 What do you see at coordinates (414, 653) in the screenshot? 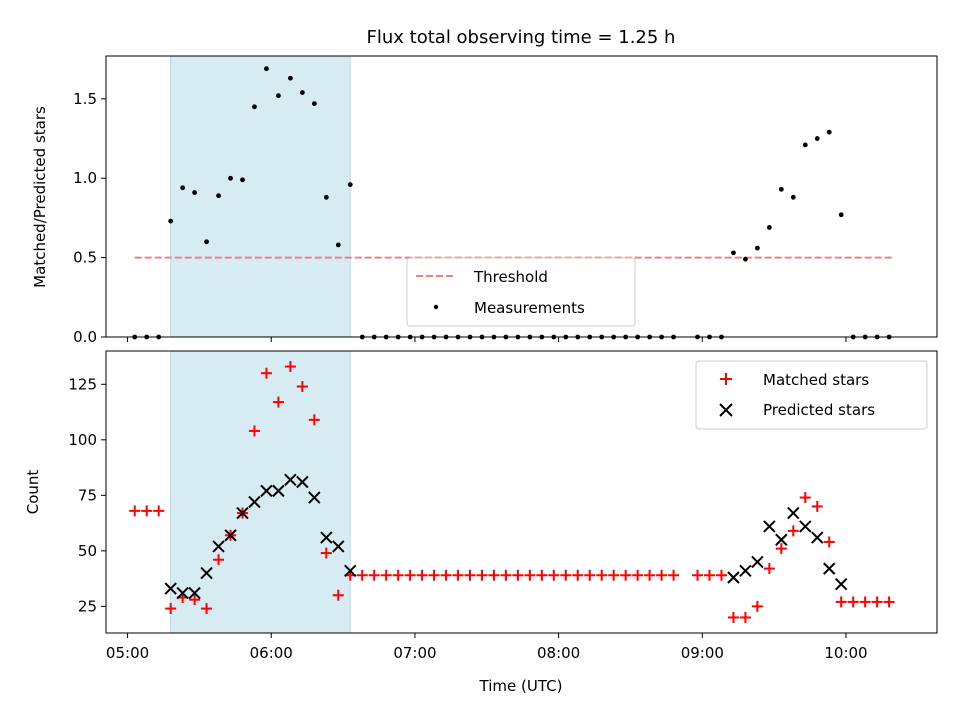
I see `x-tick-label: 07:00` at bounding box center [414, 653].